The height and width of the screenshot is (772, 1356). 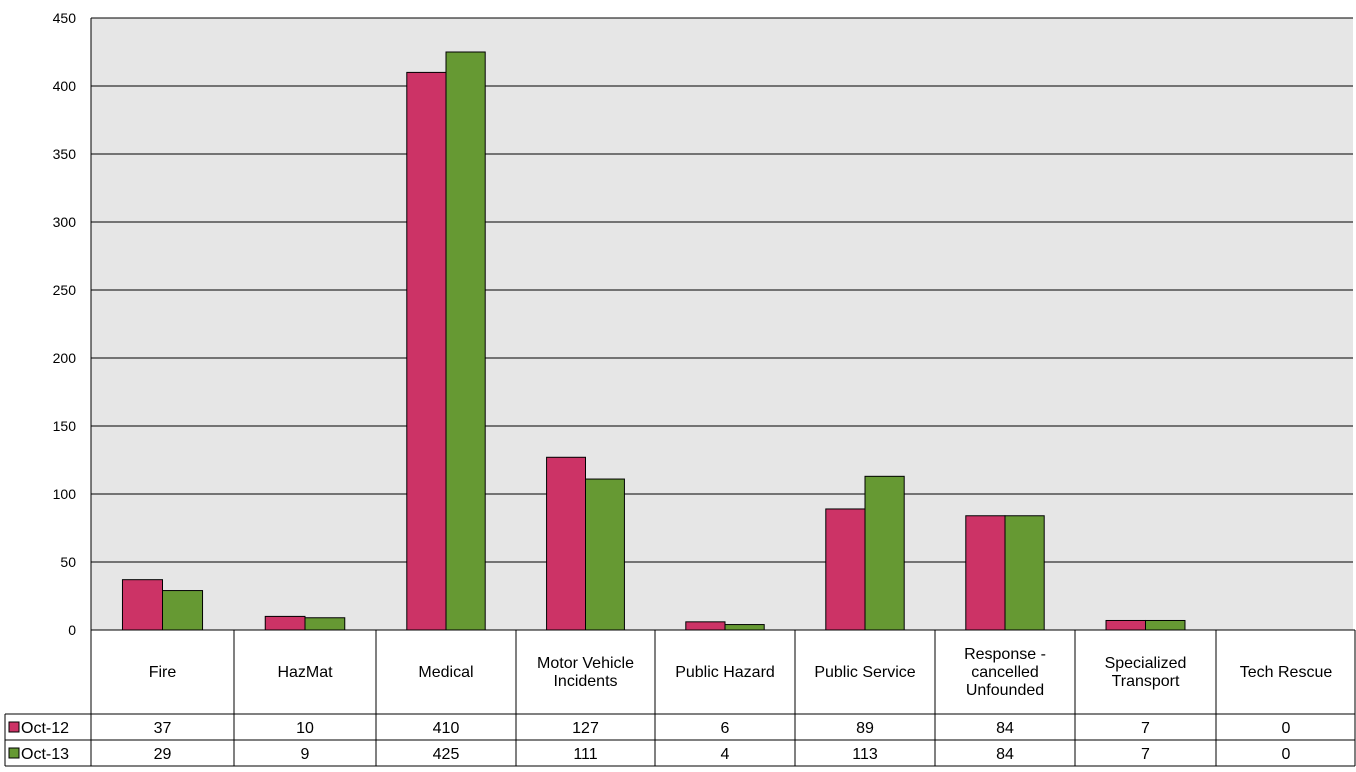 What do you see at coordinates (65, 290) in the screenshot?
I see `y-tick-label: 250` at bounding box center [65, 290].